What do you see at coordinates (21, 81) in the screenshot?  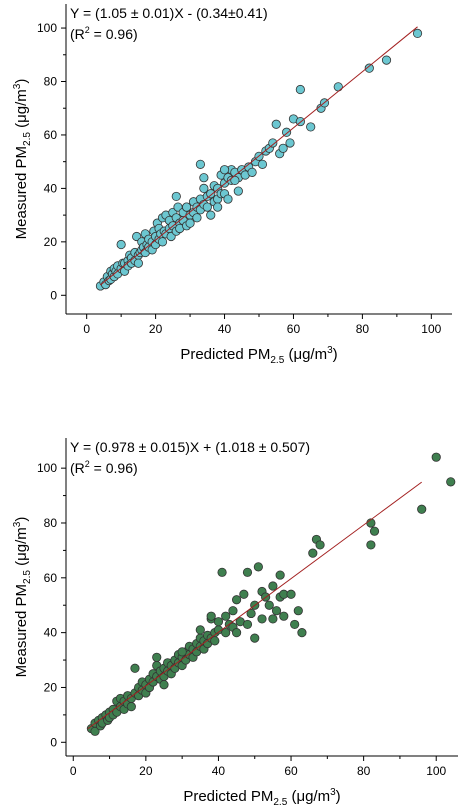 I see `y-axis-title-suffix: )` at bounding box center [21, 81].